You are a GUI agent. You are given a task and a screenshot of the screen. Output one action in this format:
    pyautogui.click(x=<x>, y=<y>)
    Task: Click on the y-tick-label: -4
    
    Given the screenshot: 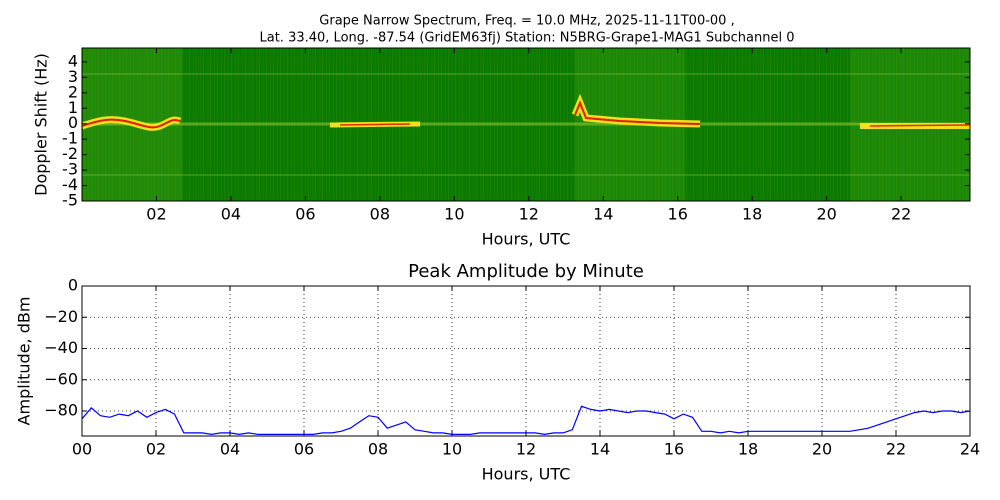 What is the action you would take?
    pyautogui.click(x=70, y=184)
    